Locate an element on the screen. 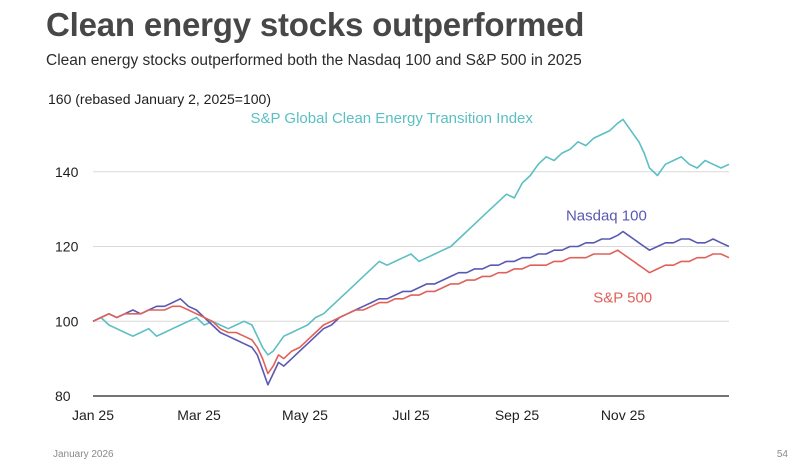  y-axis-top-label: 160 (rebased January 2, 2025=100) is located at coordinates (159, 99).